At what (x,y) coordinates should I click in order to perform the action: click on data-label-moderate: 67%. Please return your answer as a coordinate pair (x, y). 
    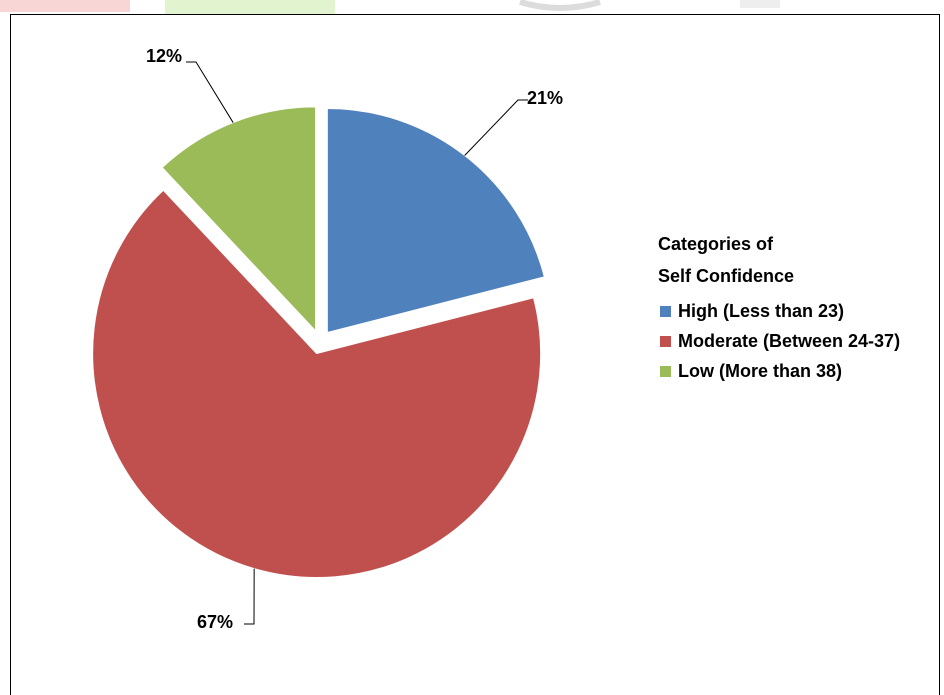
    Looking at the image, I should click on (215, 622).